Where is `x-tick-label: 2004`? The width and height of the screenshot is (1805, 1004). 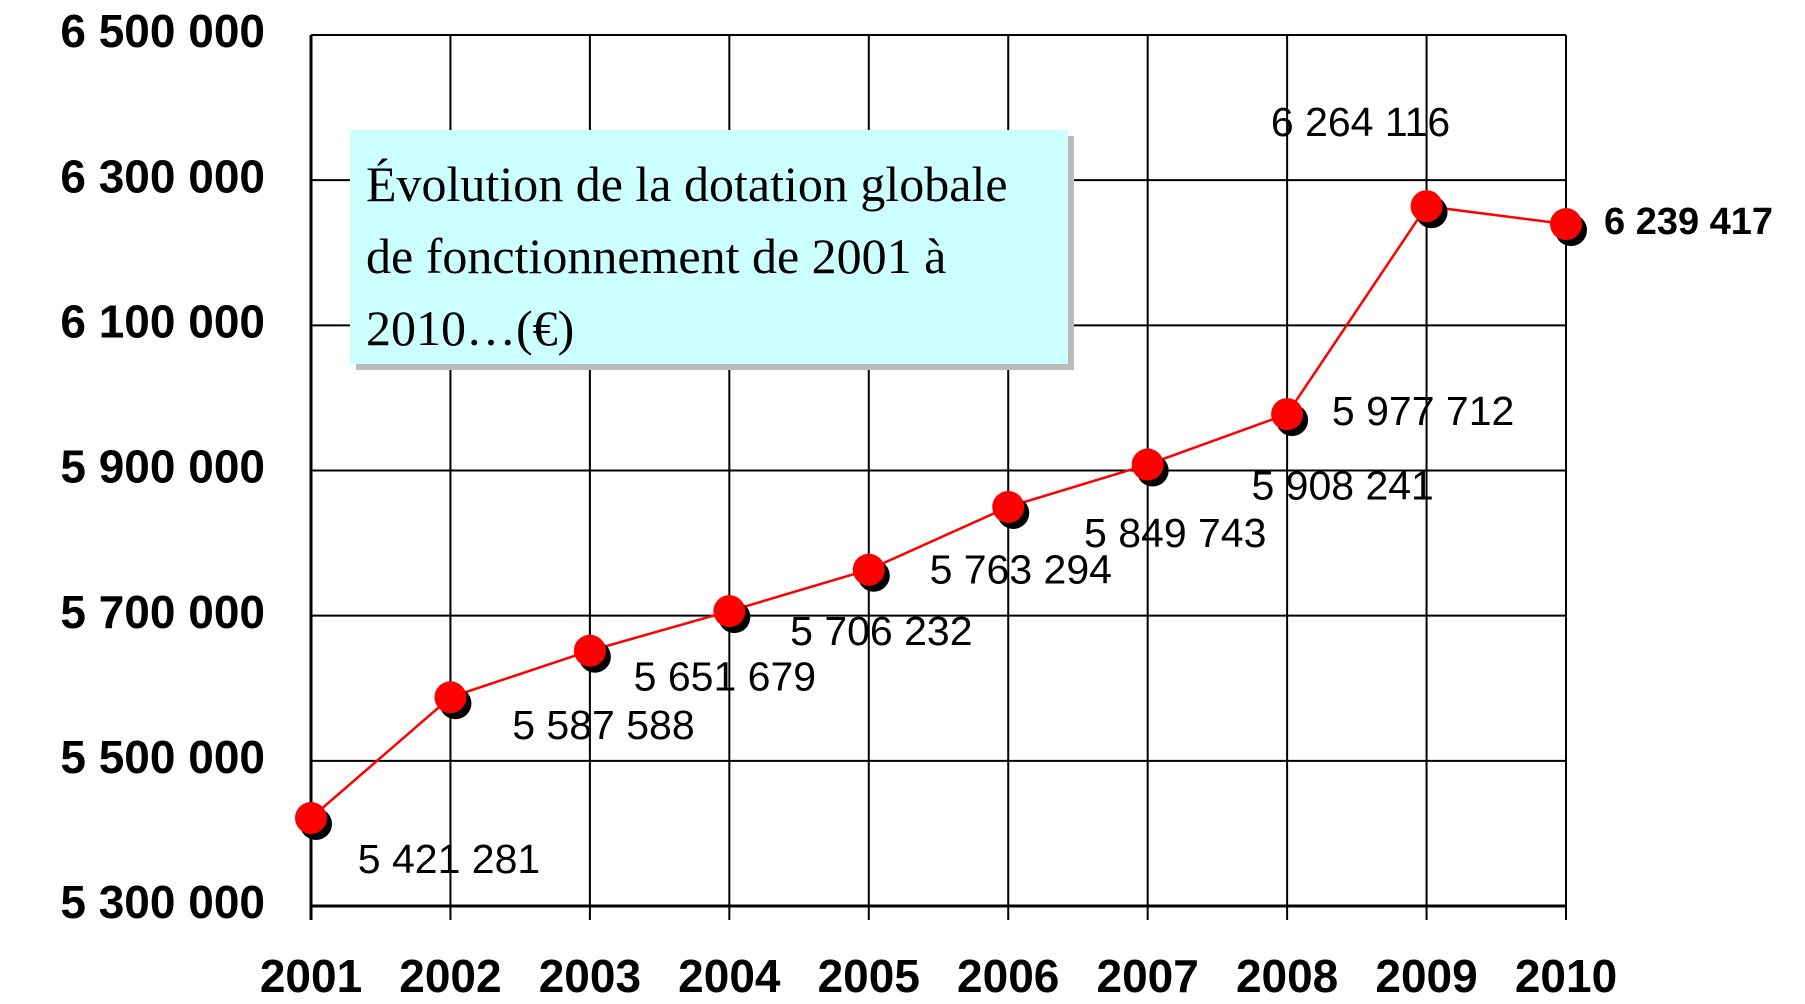
x-tick-label: 2004 is located at coordinates (729, 976).